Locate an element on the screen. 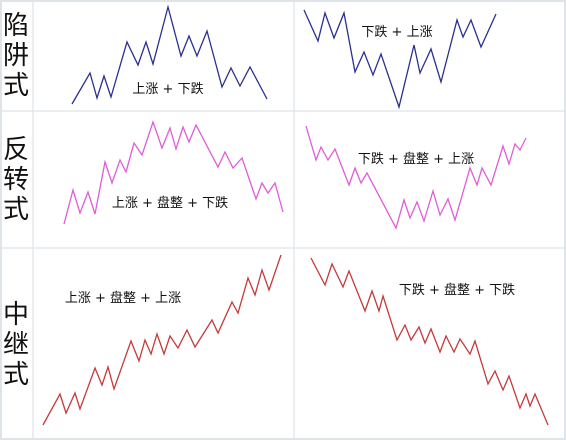  row-label-char: 中 is located at coordinates (15, 315).